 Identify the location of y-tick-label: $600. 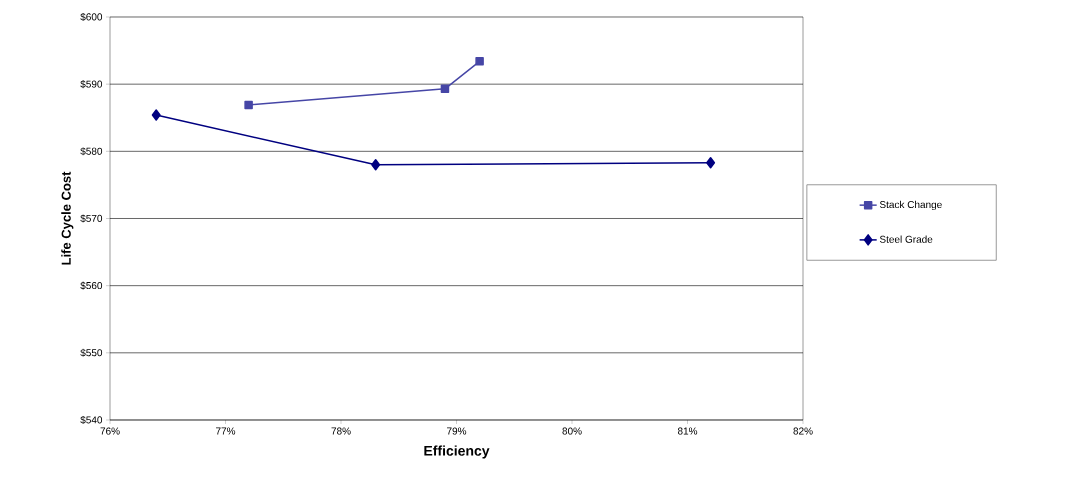
(91, 17).